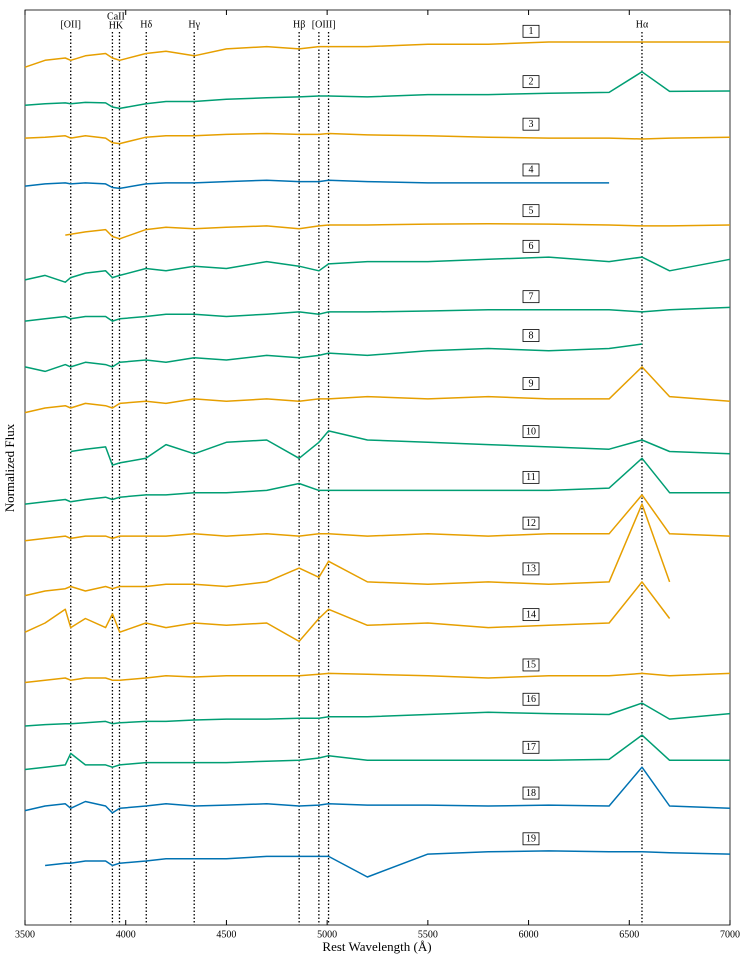  Describe the element at coordinates (116, 25) in the screenshot. I see `feature-sublabel: HK` at that location.